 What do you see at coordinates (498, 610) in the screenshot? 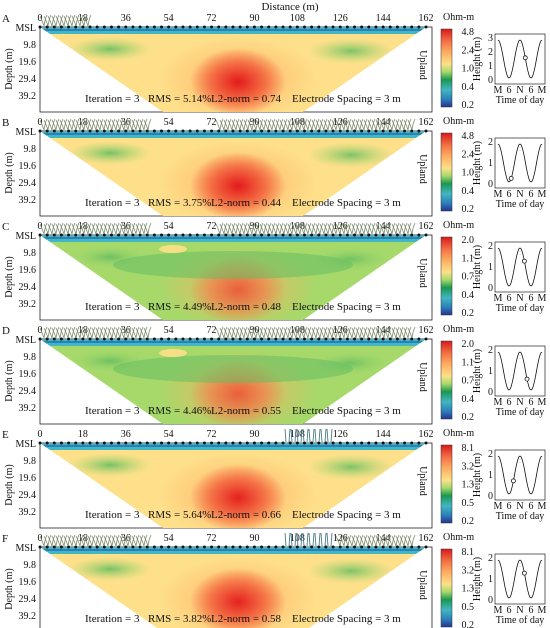
I see `inset-x-tick: M` at bounding box center [498, 610].